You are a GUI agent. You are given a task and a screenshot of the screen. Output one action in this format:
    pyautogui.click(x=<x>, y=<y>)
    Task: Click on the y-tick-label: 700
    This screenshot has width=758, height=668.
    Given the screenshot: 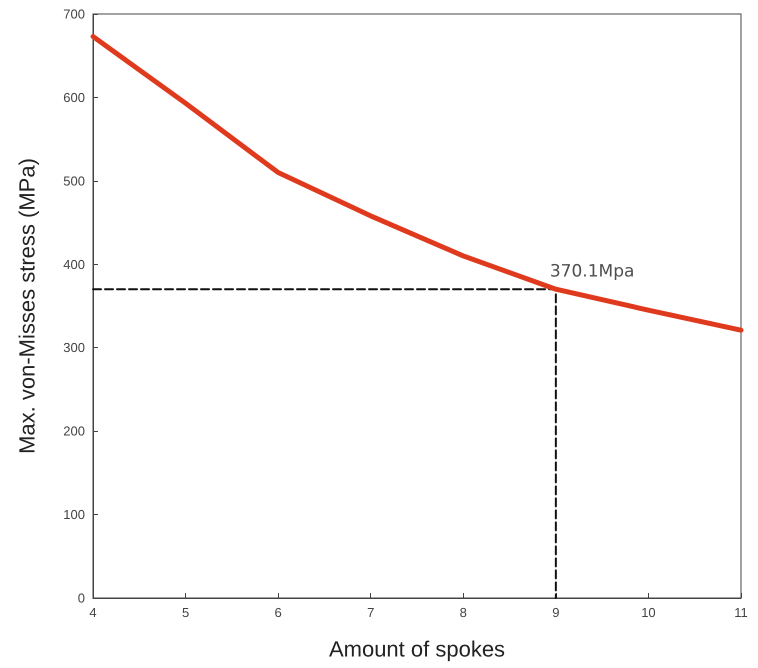 What is the action you would take?
    pyautogui.click(x=74, y=14)
    